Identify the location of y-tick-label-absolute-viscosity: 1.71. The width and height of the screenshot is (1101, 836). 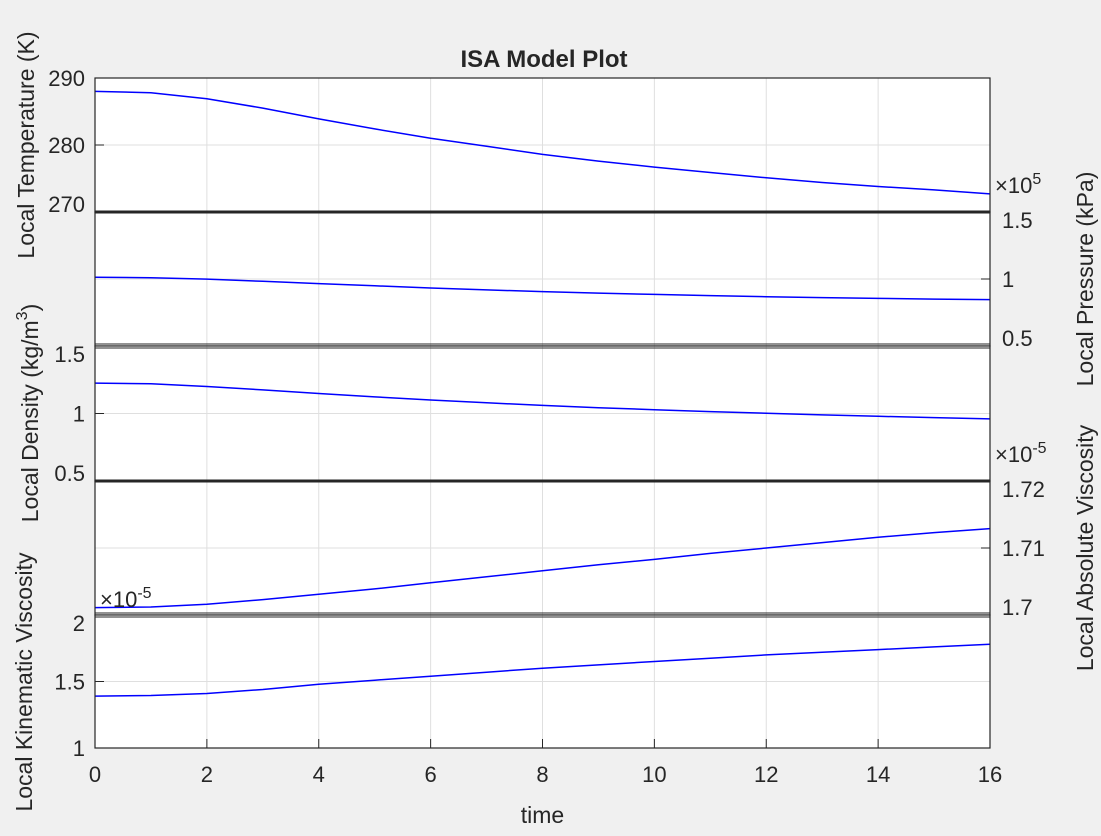
(1023, 548).